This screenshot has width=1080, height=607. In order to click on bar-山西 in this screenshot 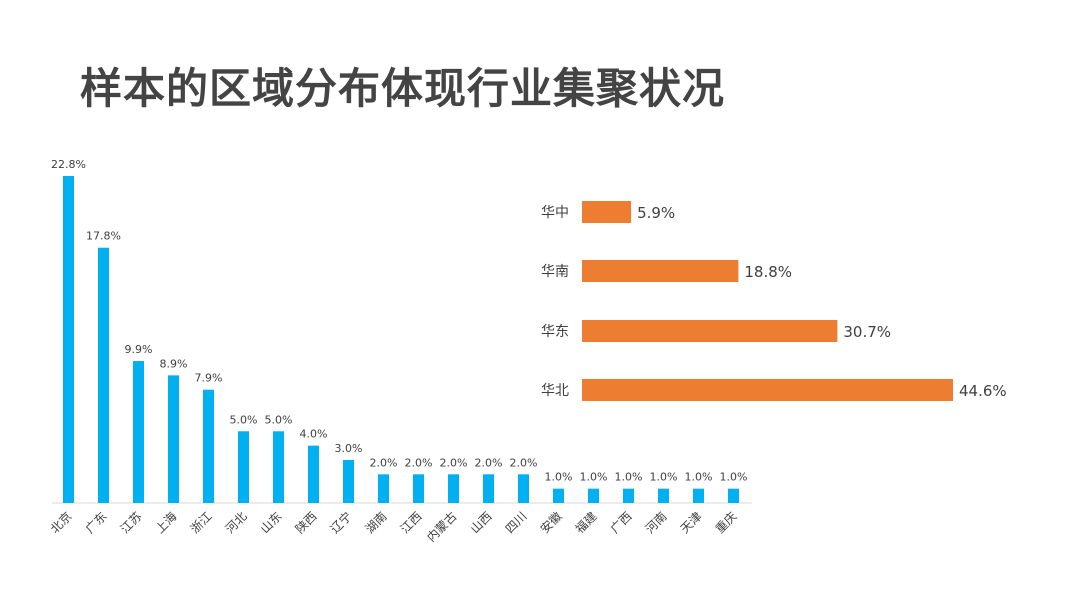, I will do `click(488, 488)`.